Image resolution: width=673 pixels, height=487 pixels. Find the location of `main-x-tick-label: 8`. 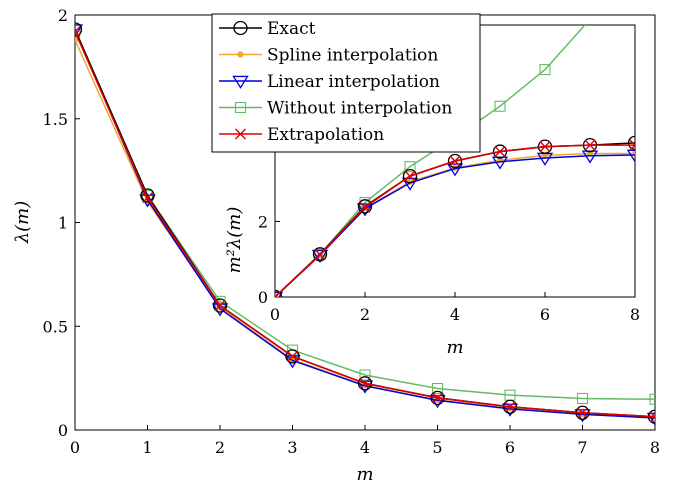

main-x-tick-label: 8 is located at coordinates (655, 447).